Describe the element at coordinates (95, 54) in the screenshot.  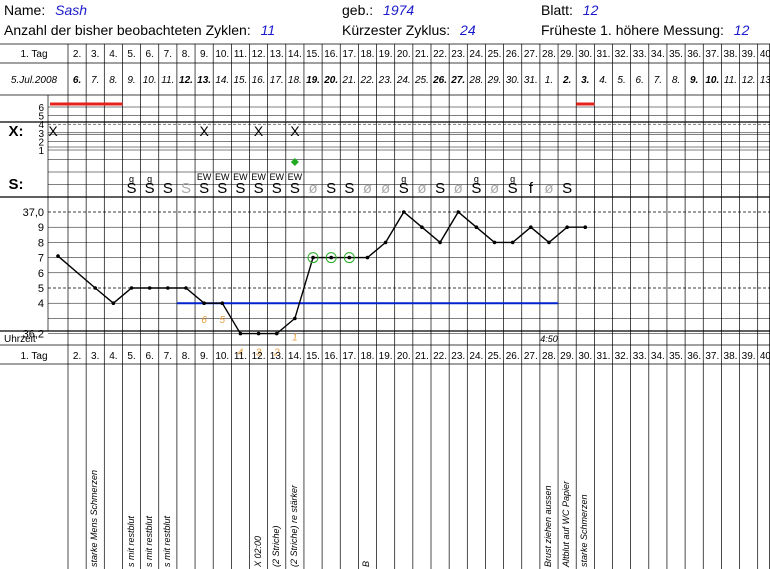
I see `day-number: 3.` at that location.